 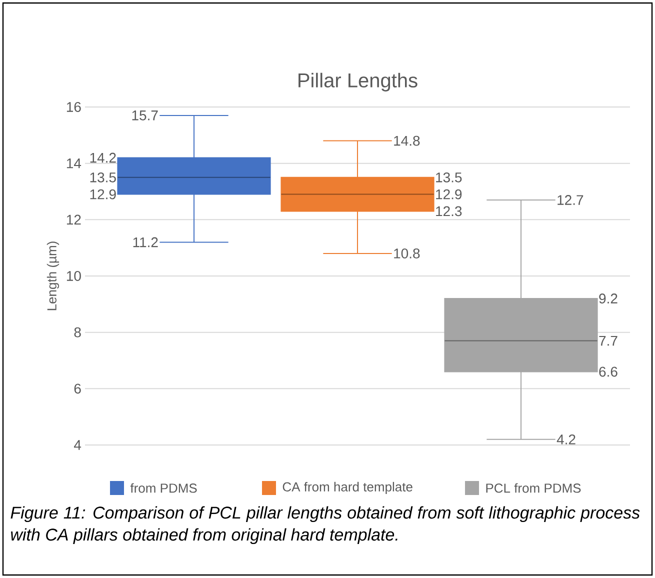 I want to click on annotation: 7.7, so click(x=608, y=341).